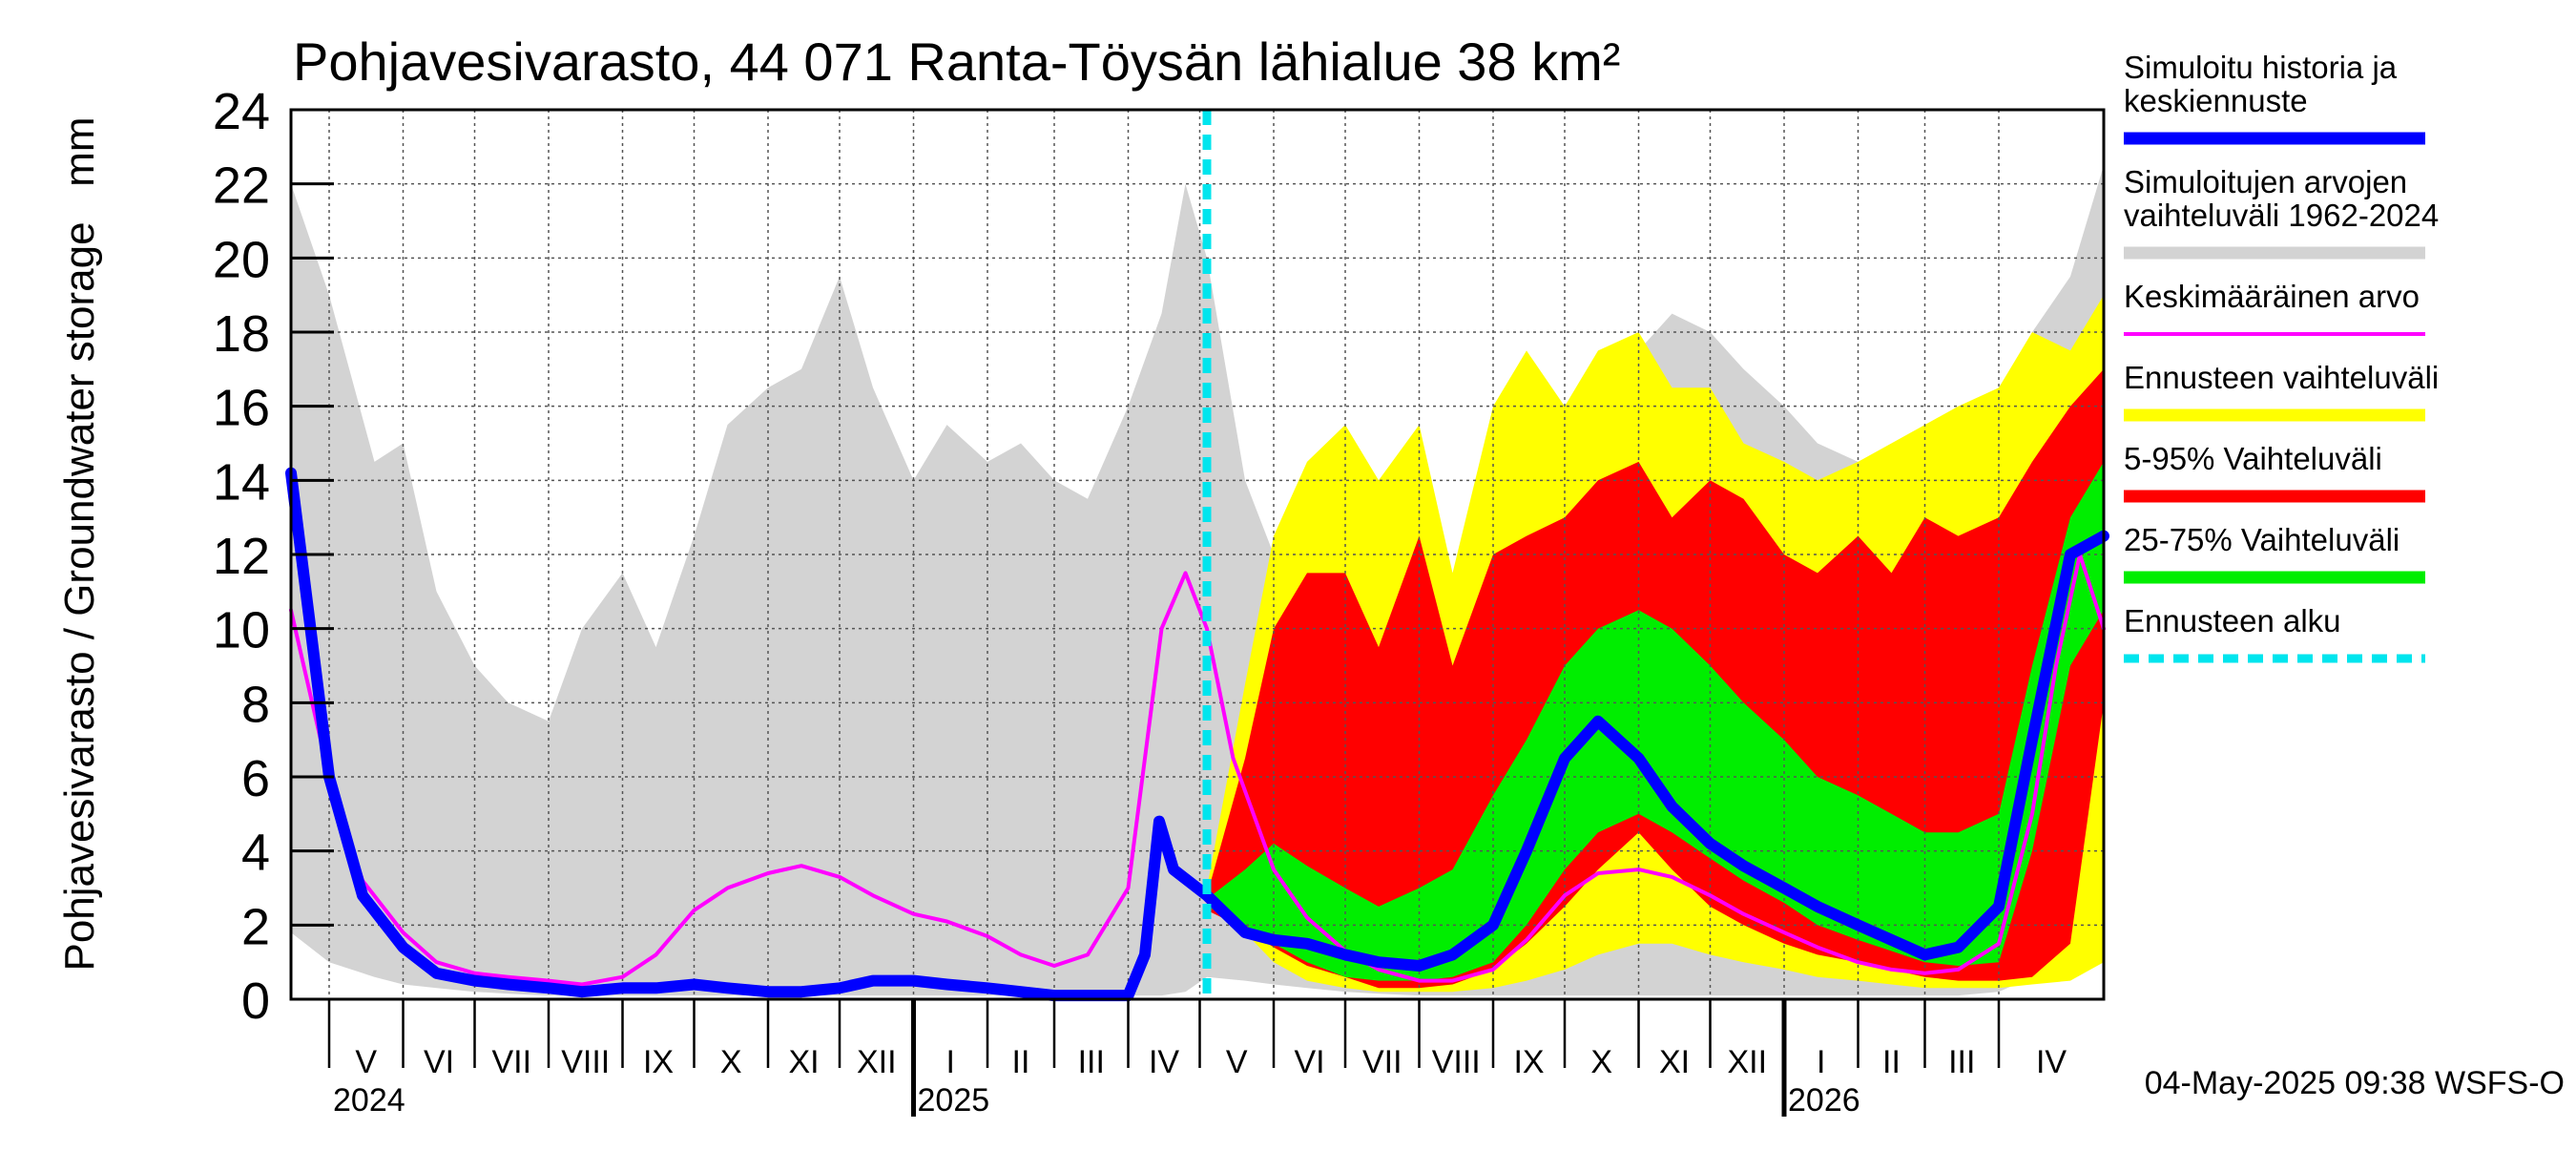 Image resolution: width=2576 pixels, height=1150 pixels. What do you see at coordinates (255, 704) in the screenshot?
I see `y-tick-label: 8` at bounding box center [255, 704].